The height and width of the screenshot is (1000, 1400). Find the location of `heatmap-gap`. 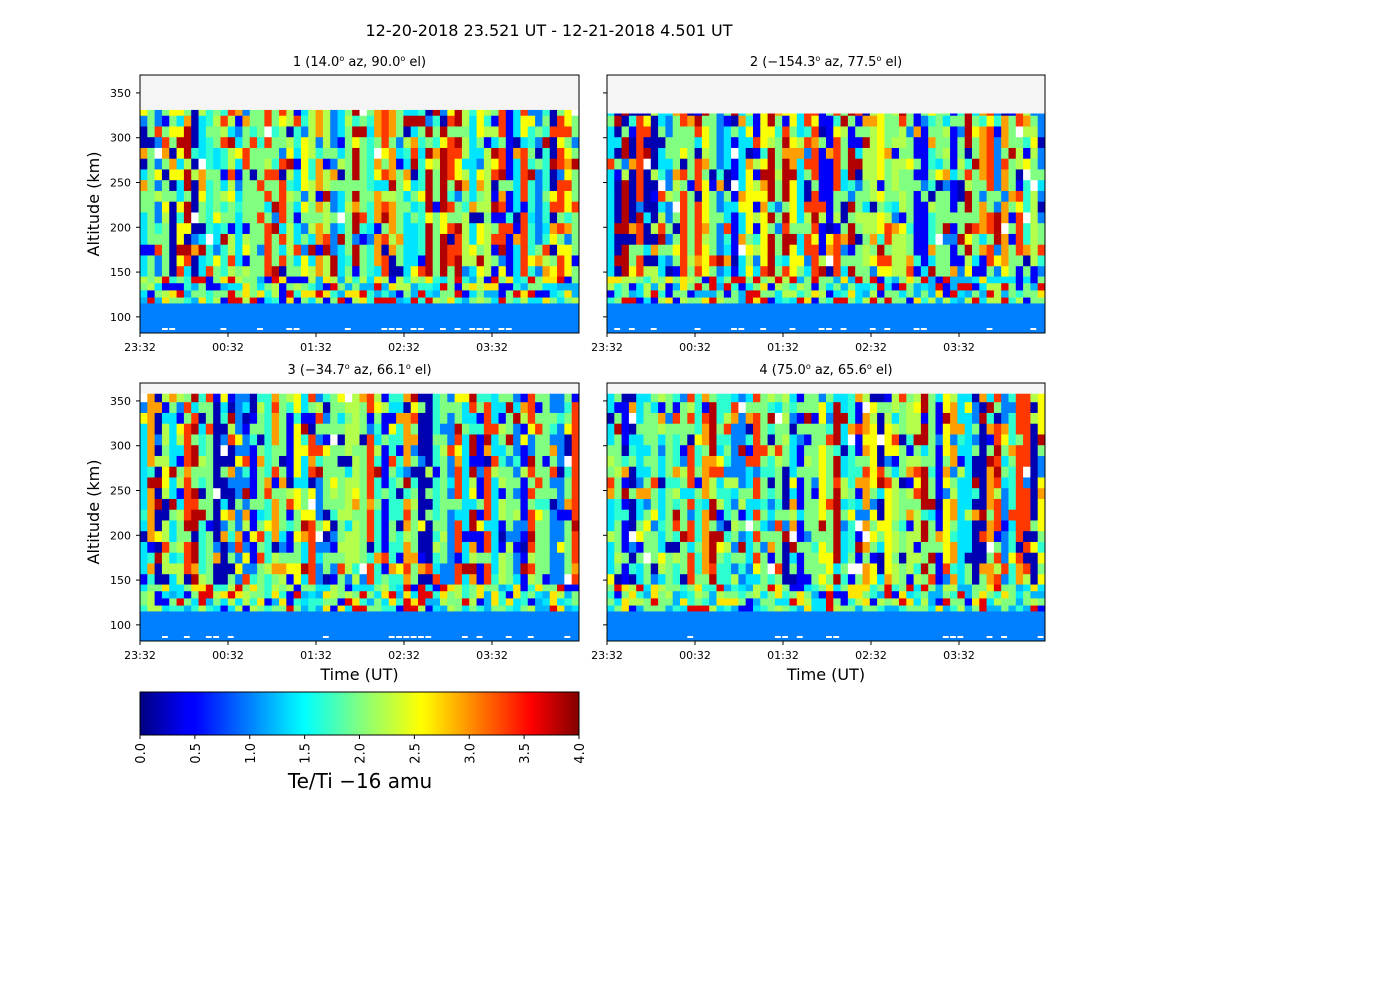

heatmap-gap is located at coordinates (829, 329).